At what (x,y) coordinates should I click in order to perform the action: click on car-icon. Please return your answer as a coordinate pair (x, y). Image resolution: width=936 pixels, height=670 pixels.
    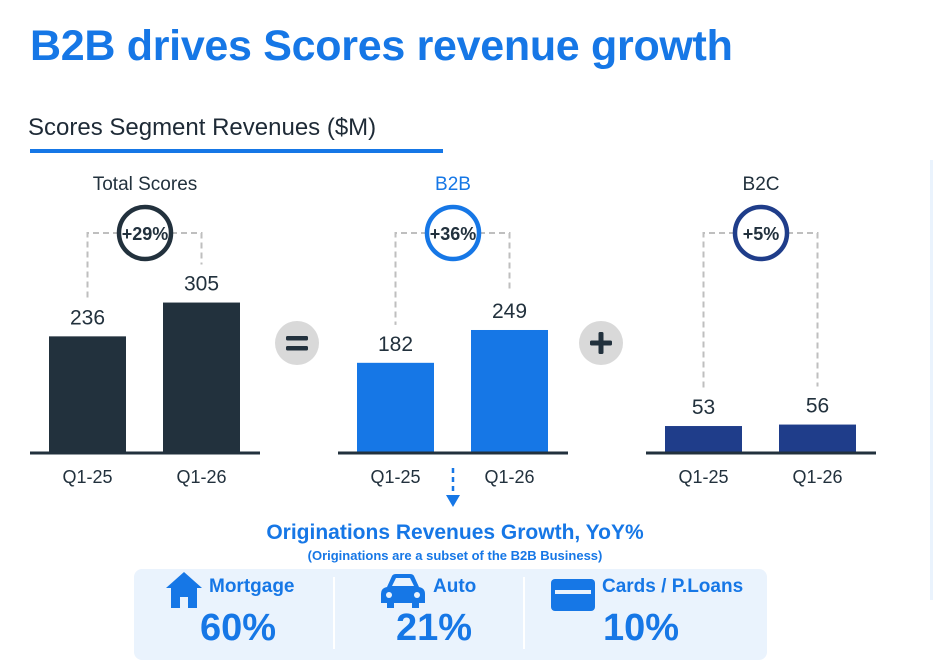
    Looking at the image, I should click on (403, 591).